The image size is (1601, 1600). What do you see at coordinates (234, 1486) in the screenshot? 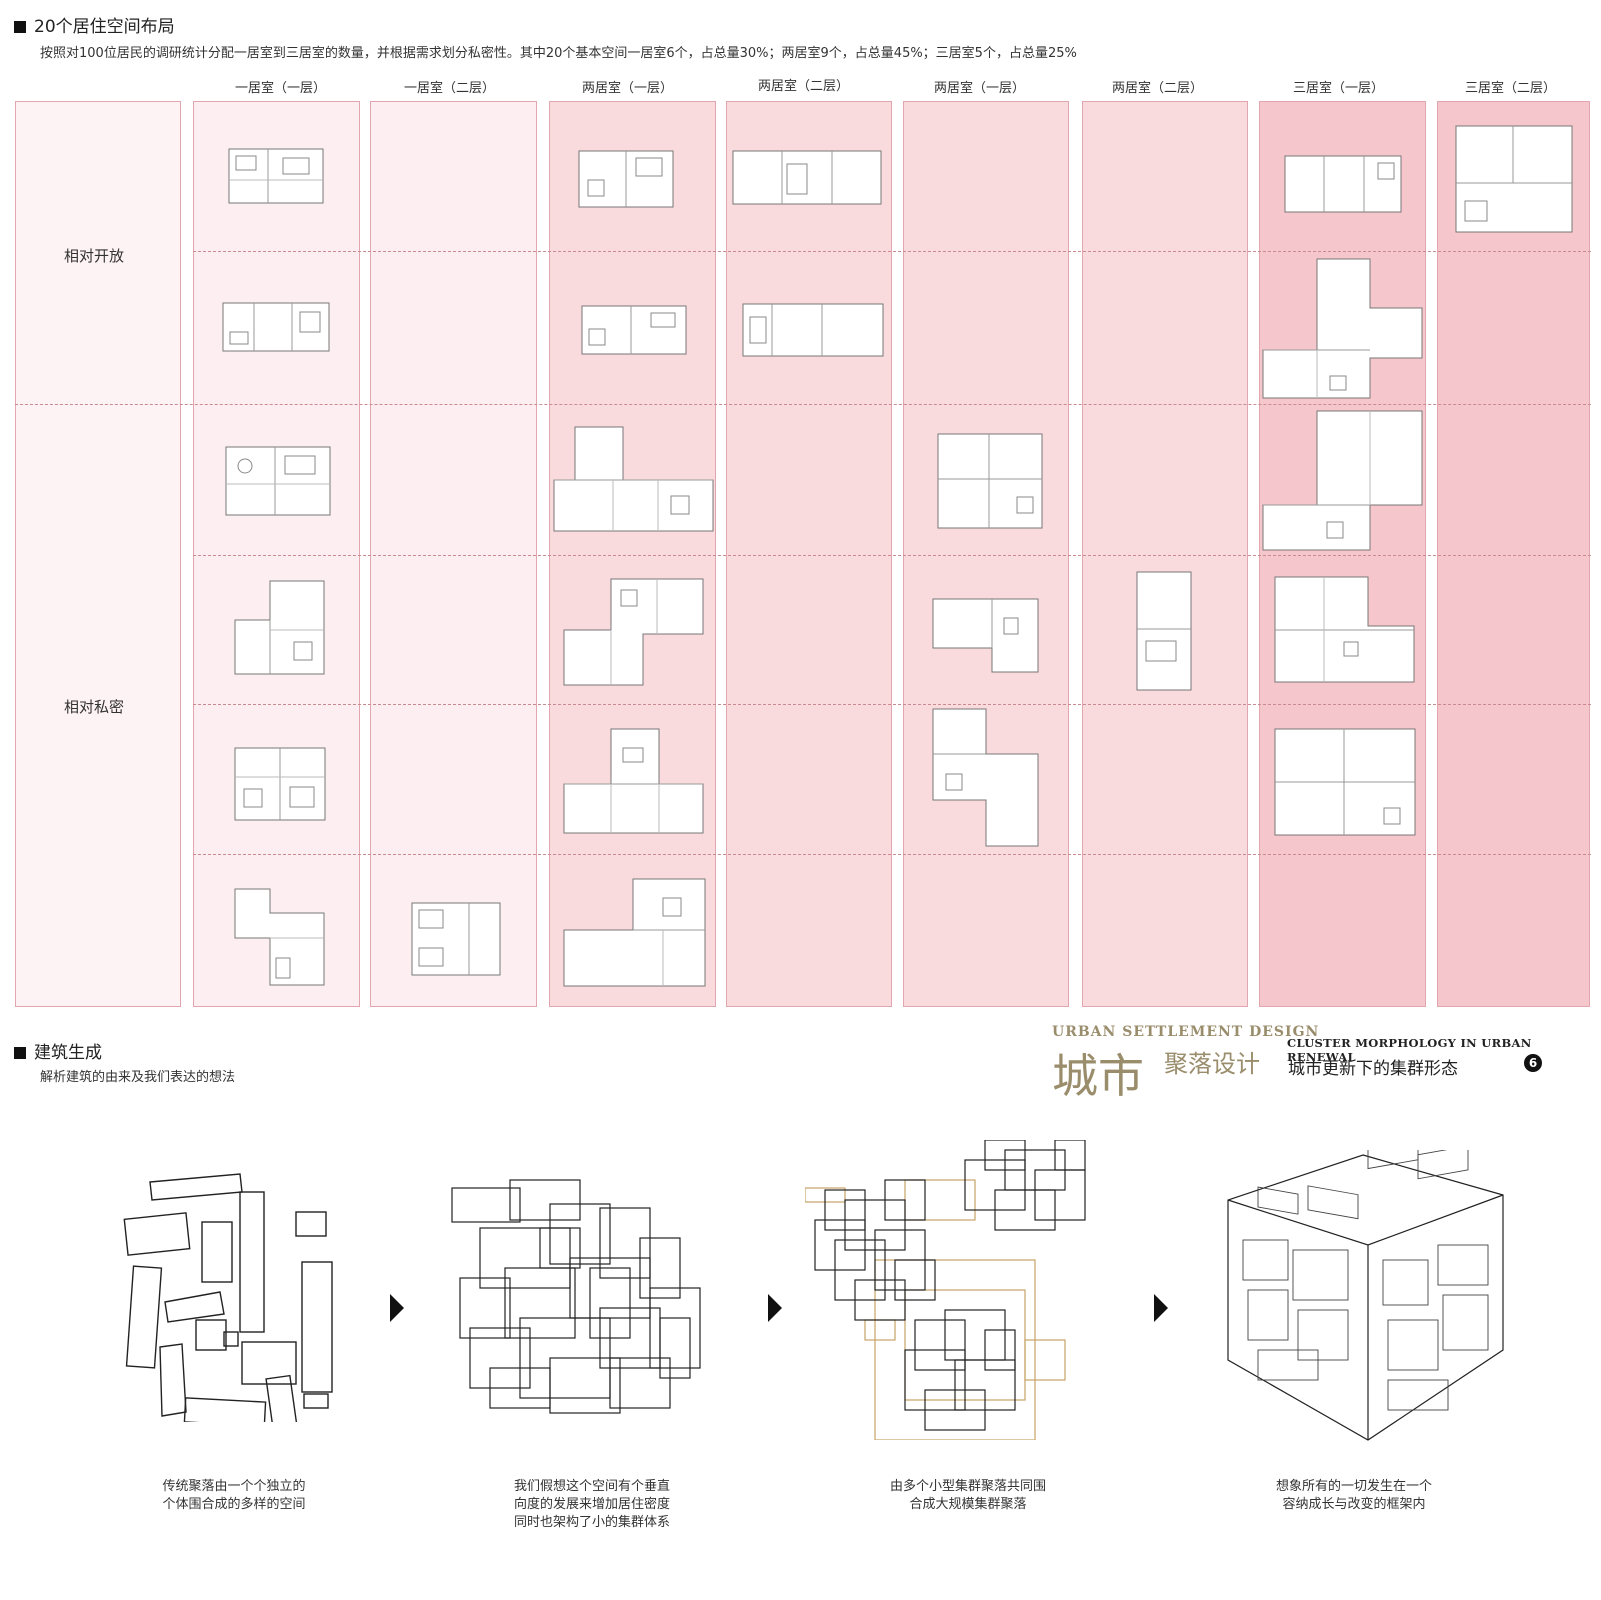
I see `caption-line: 传统聚落由一个个独立的` at bounding box center [234, 1486].